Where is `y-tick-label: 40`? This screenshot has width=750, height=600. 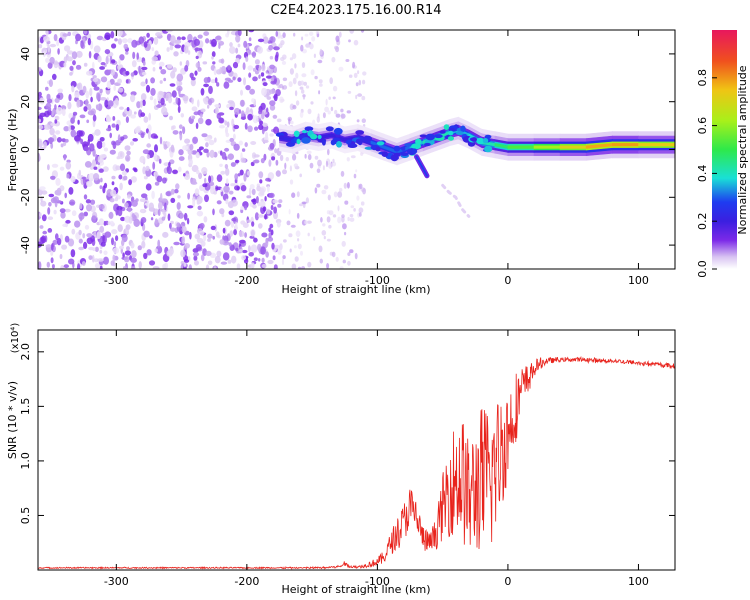
y-tick-label: 40 is located at coordinates (25, 54).